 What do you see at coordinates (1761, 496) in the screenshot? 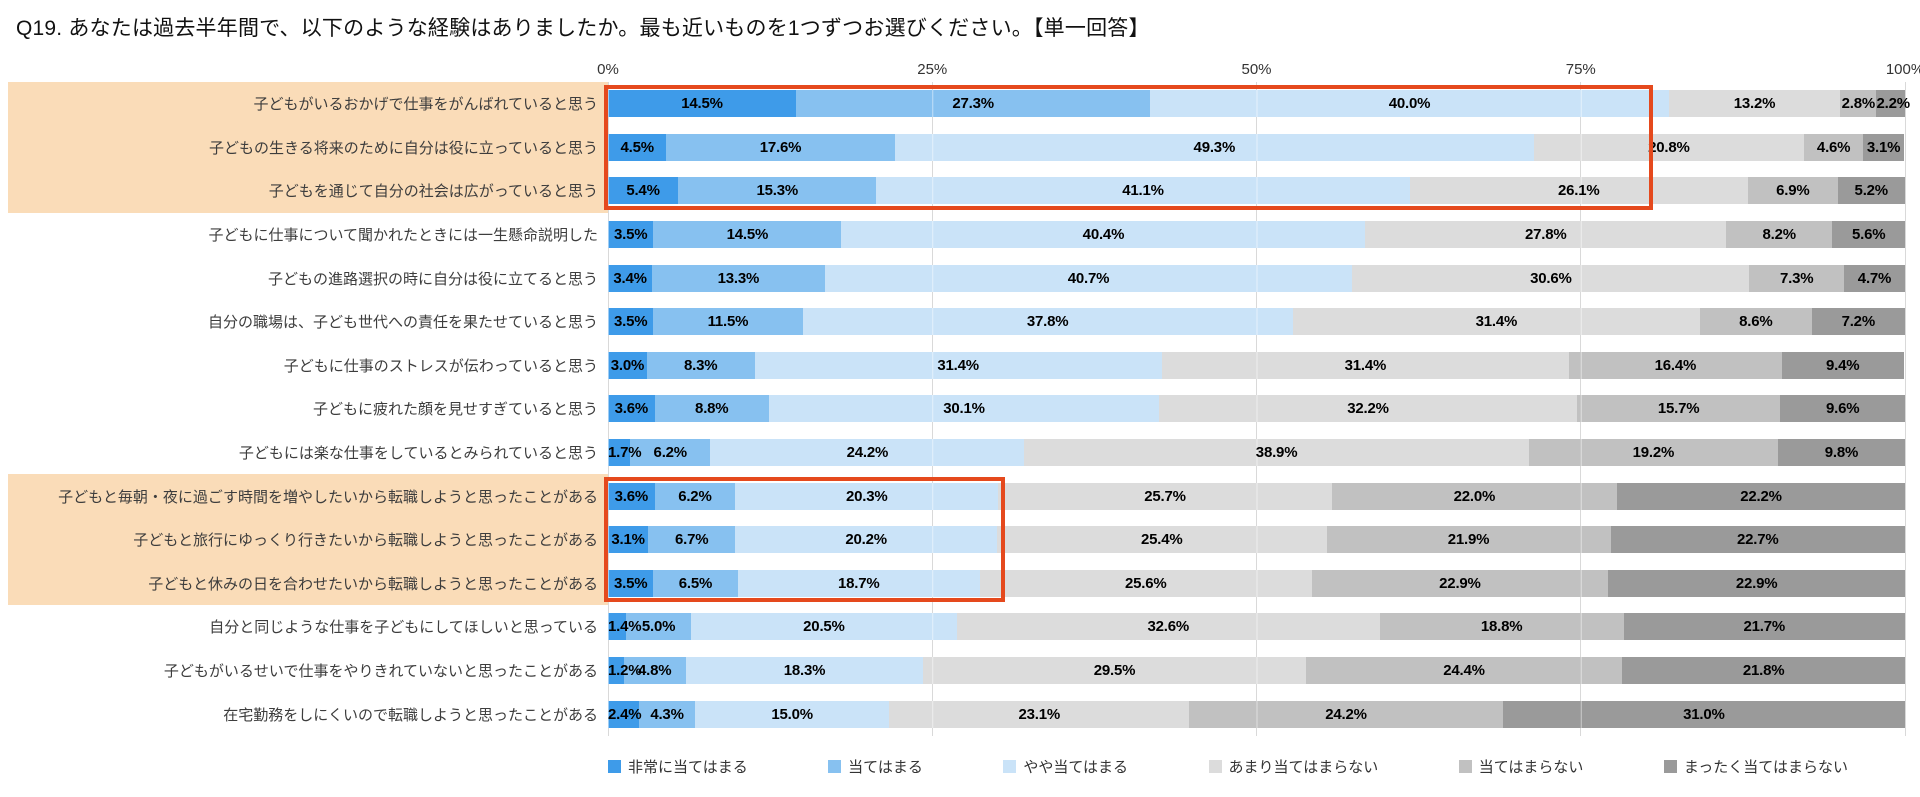
I see `bar-segment: 22.2%` at bounding box center [1761, 496].